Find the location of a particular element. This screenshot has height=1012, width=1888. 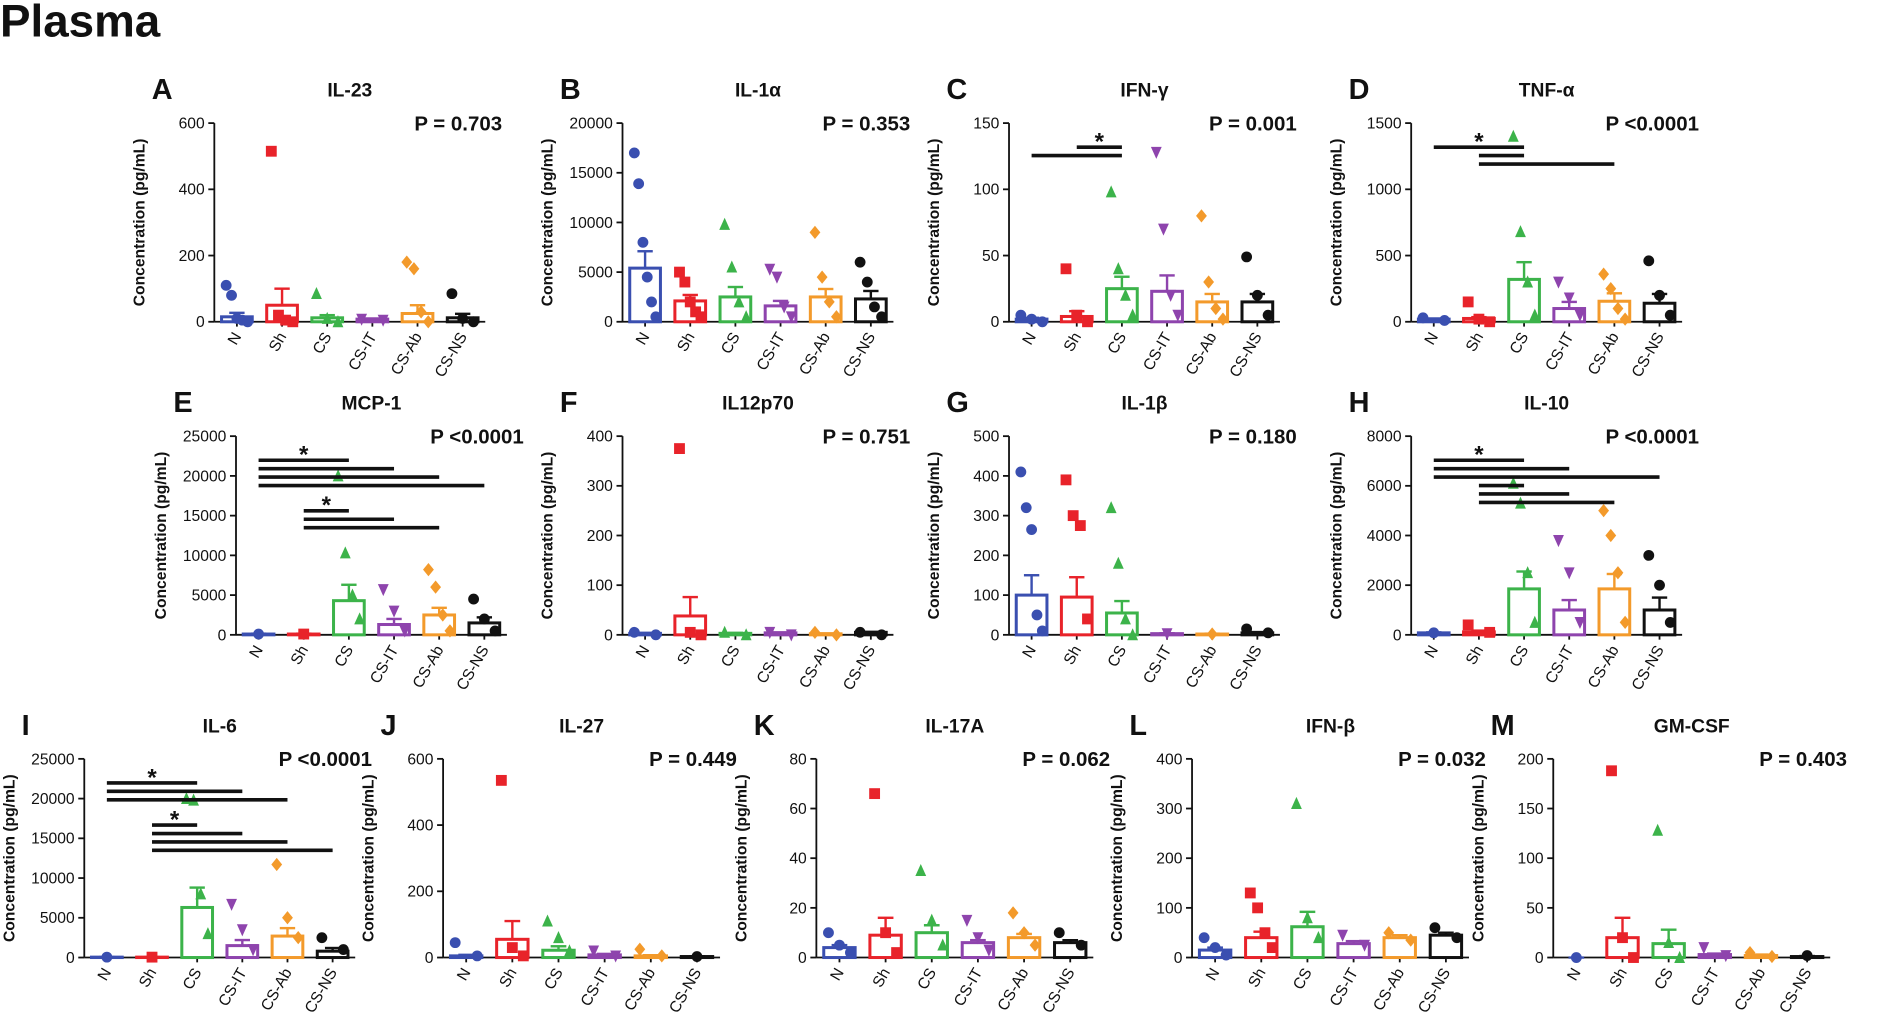

significance-star: * is located at coordinates (1479, 142).